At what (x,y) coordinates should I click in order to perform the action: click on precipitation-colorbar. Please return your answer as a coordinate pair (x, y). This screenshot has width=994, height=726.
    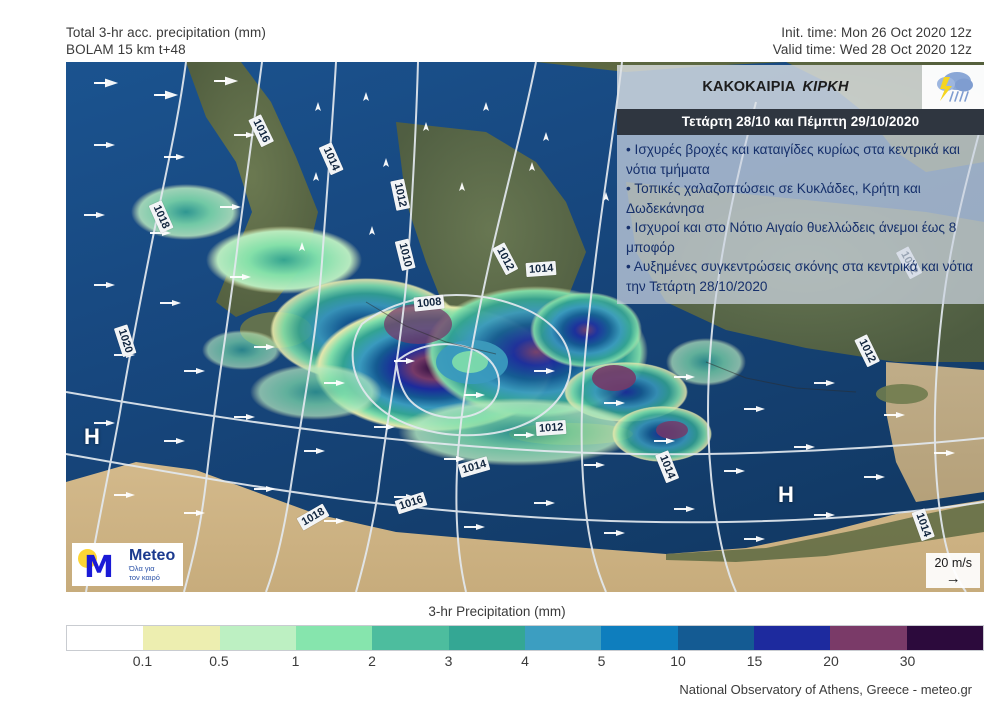
    Looking at the image, I should click on (525, 638).